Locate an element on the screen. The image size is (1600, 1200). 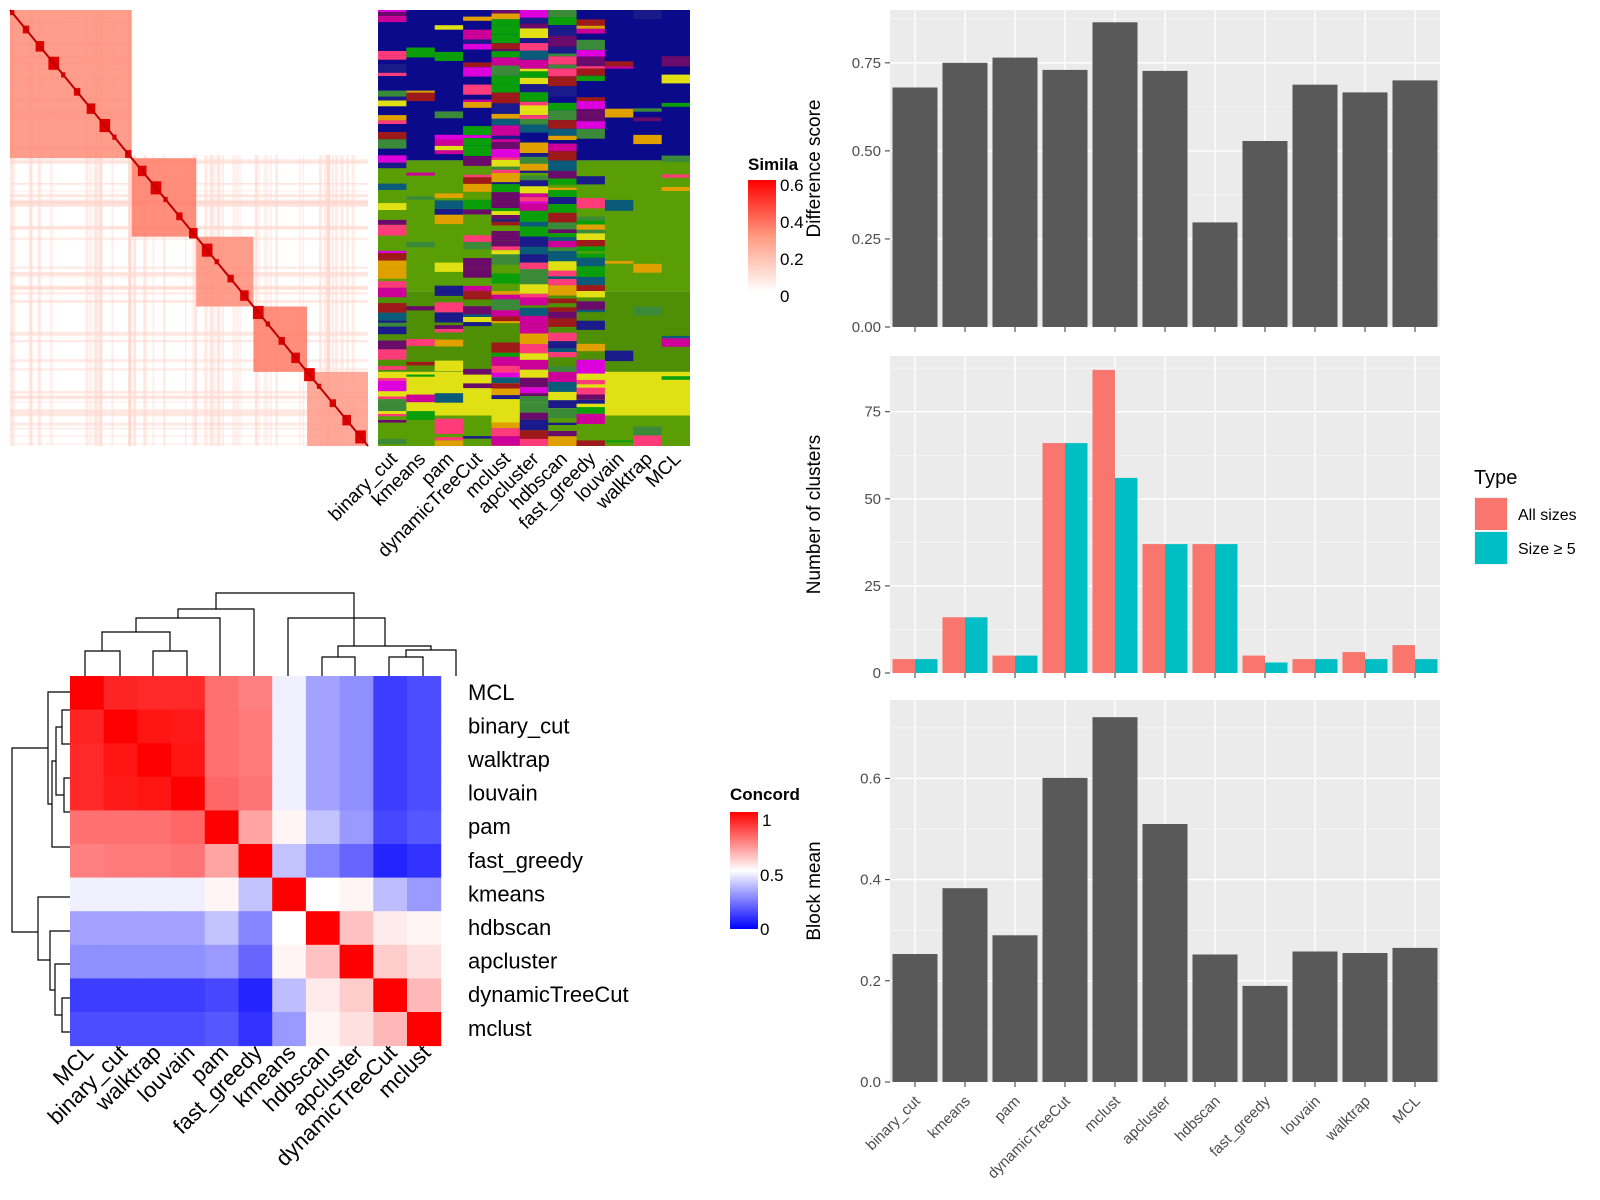
similarity-legend-tick: 0.2 is located at coordinates (792, 259).